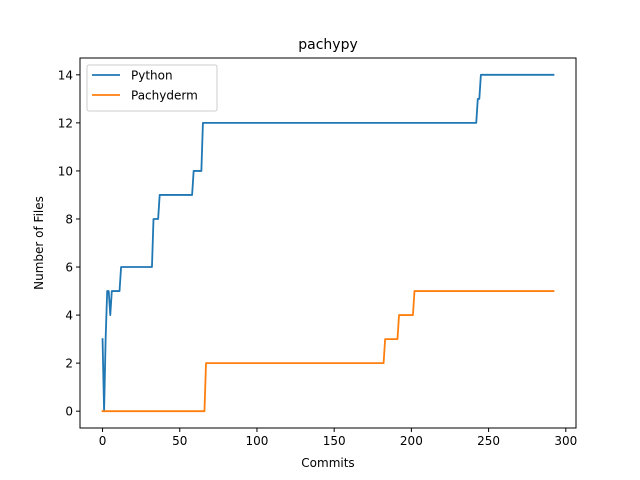  What do you see at coordinates (334, 441) in the screenshot?
I see `x-tick-label: 150` at bounding box center [334, 441].